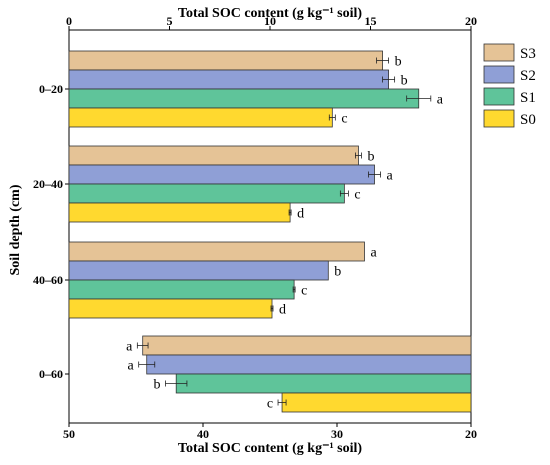  I want to click on bottom-tick-label: 40, so click(203, 434).